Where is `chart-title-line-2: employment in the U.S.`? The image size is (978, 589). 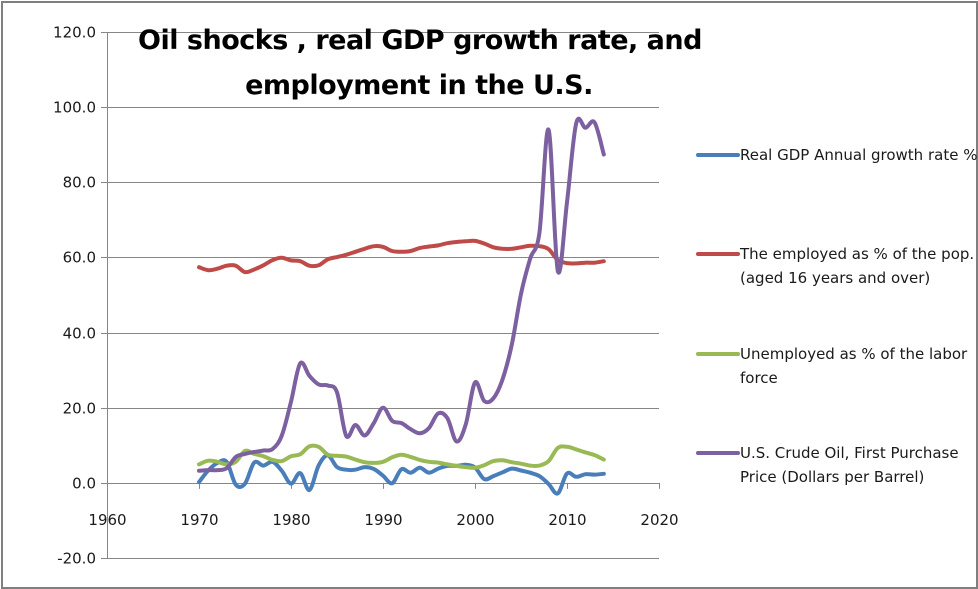
chart-title-line-2: employment in the U.S. is located at coordinates (419, 85).